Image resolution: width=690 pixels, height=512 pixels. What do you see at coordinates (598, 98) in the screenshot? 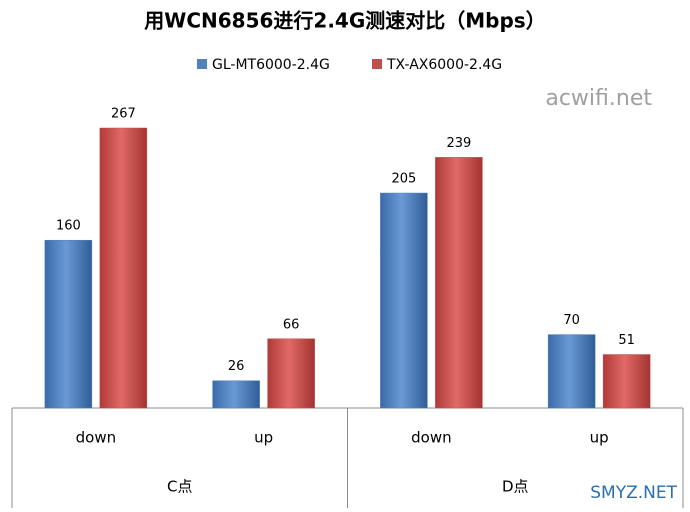
I see `watermark: acwifi.net` at bounding box center [598, 98].